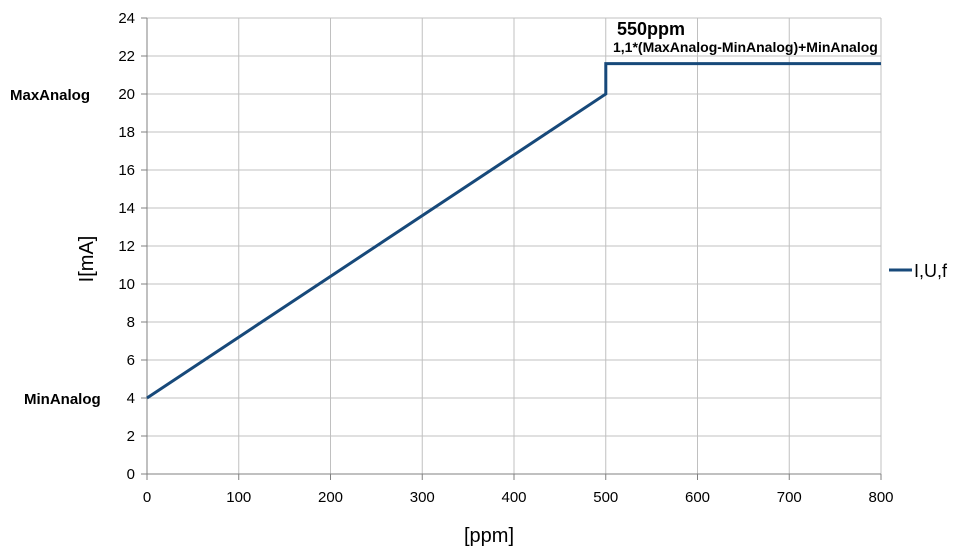  I want to click on legend-label: I,U,f, so click(931, 271).